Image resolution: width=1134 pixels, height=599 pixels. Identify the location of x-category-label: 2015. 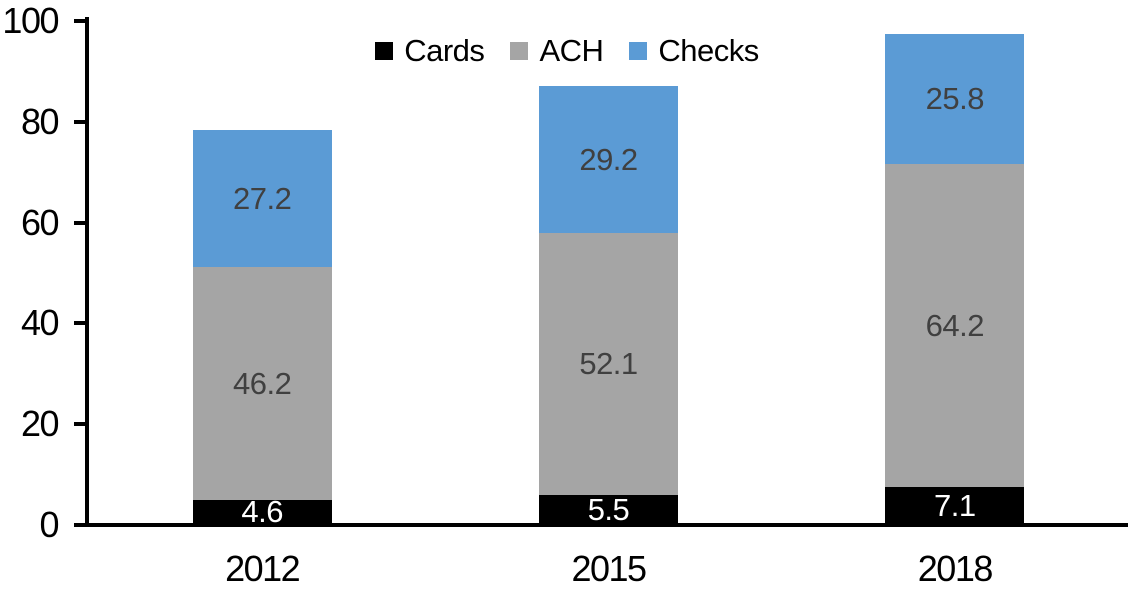
(609, 568).